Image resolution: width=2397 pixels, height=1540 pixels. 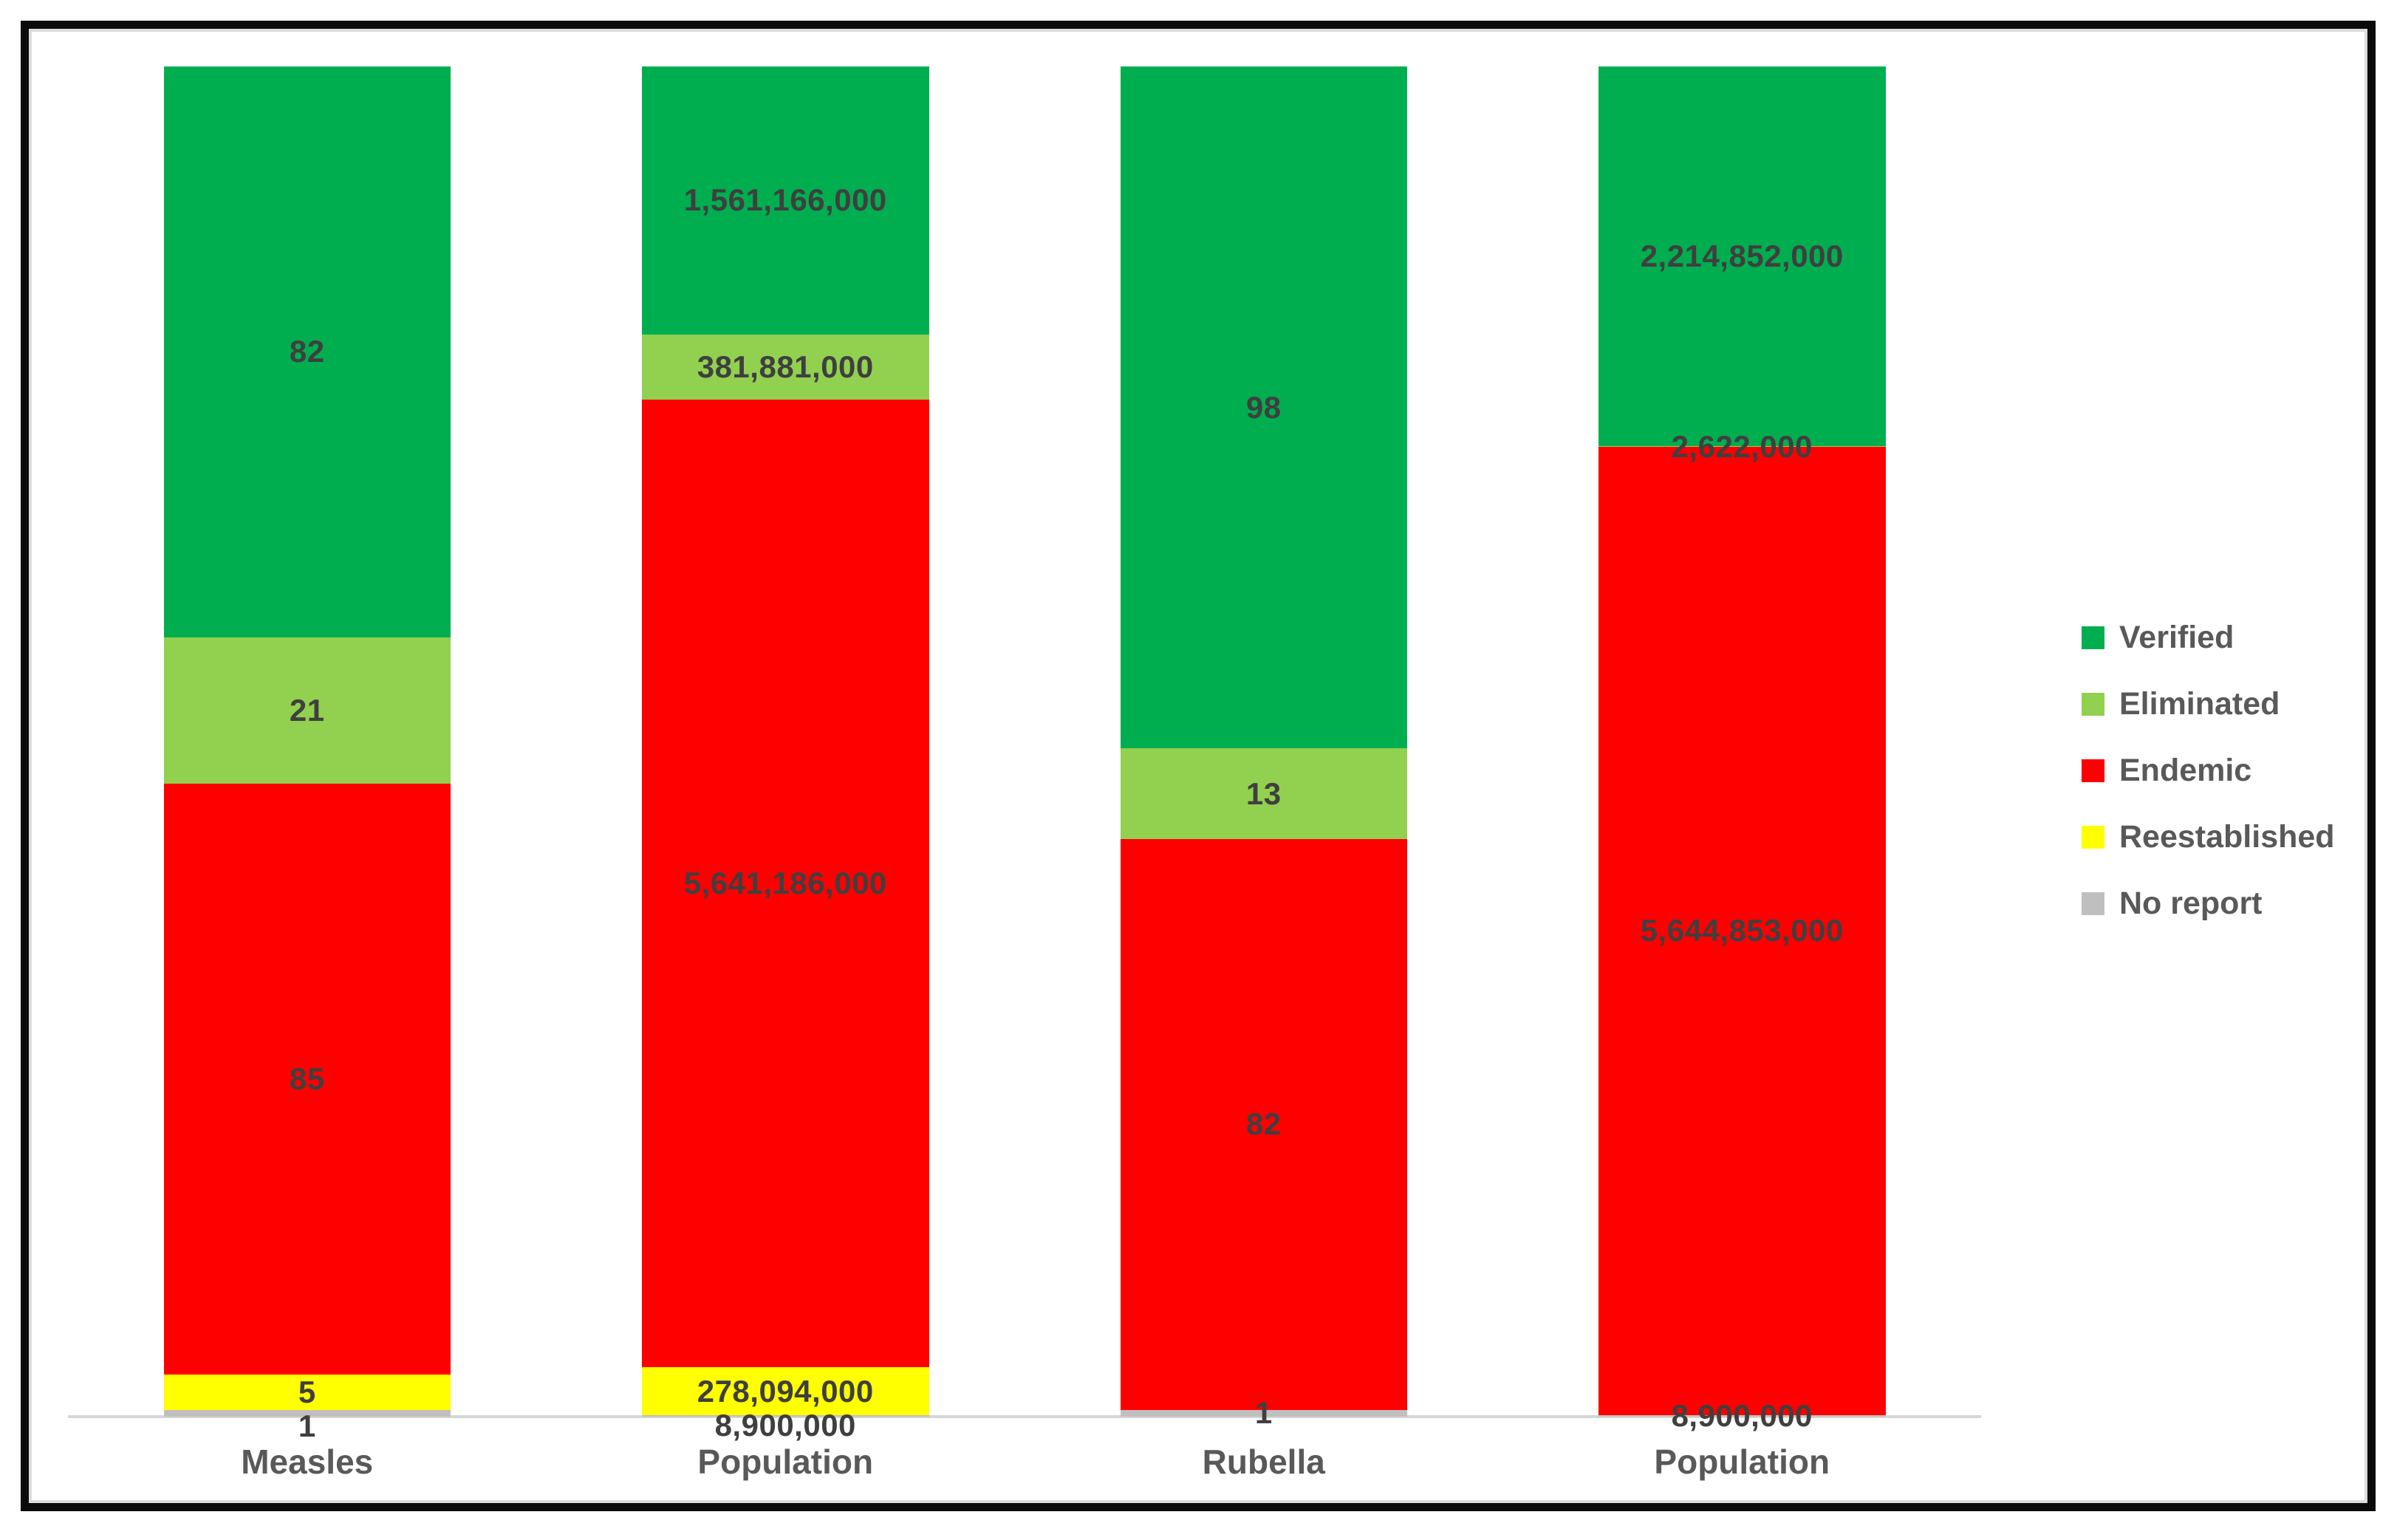 I want to click on legend-item-eliminated: Eliminated, so click(x=2208, y=704).